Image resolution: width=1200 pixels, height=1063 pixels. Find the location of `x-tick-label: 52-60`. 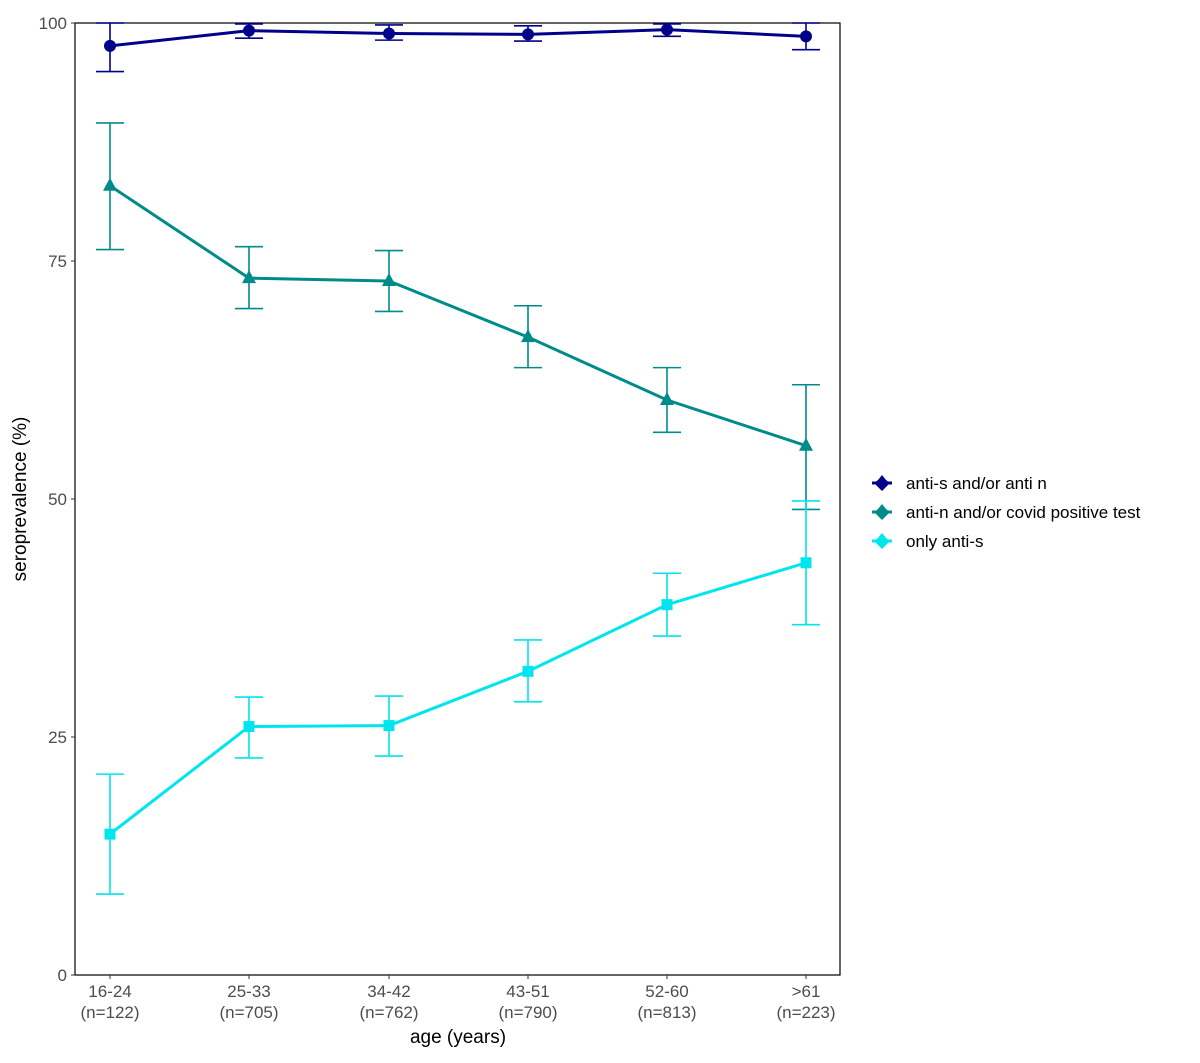

x-tick-label: 52-60 is located at coordinates (666, 991).